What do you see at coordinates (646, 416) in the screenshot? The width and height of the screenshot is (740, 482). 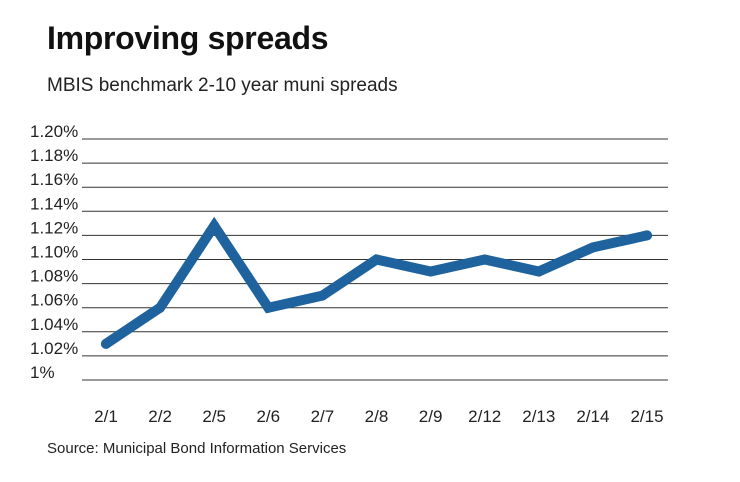 I see `x-tick-label: 2/15` at bounding box center [646, 416].